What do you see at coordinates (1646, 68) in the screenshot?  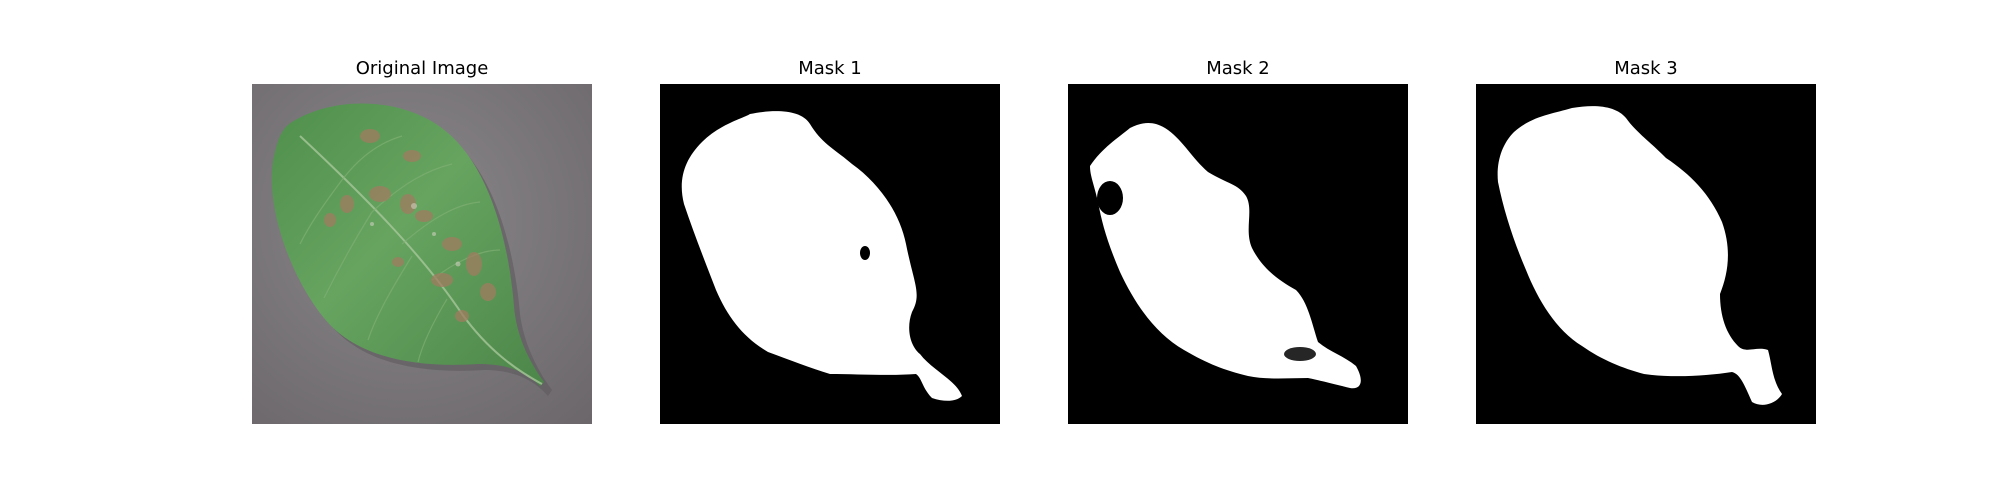 I see `panel-title: Mask 3` at bounding box center [1646, 68].